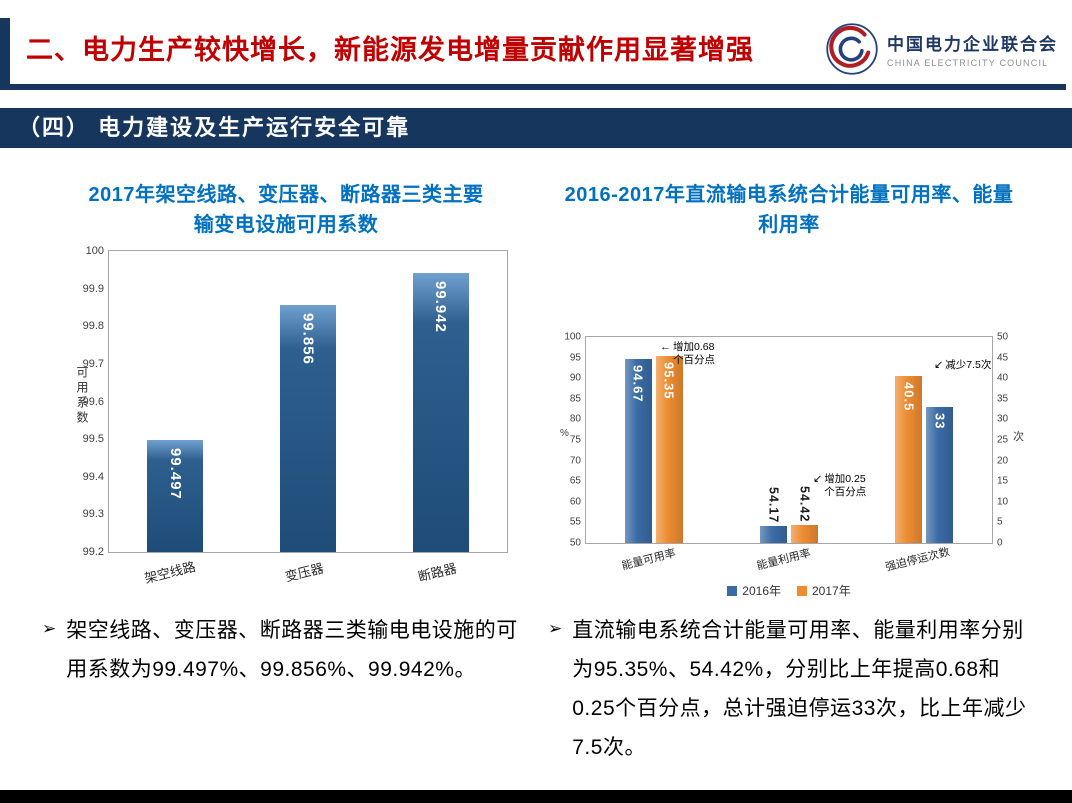 The width and height of the screenshot is (1072, 803). I want to click on y2-tick-label: 35, so click(1003, 399).